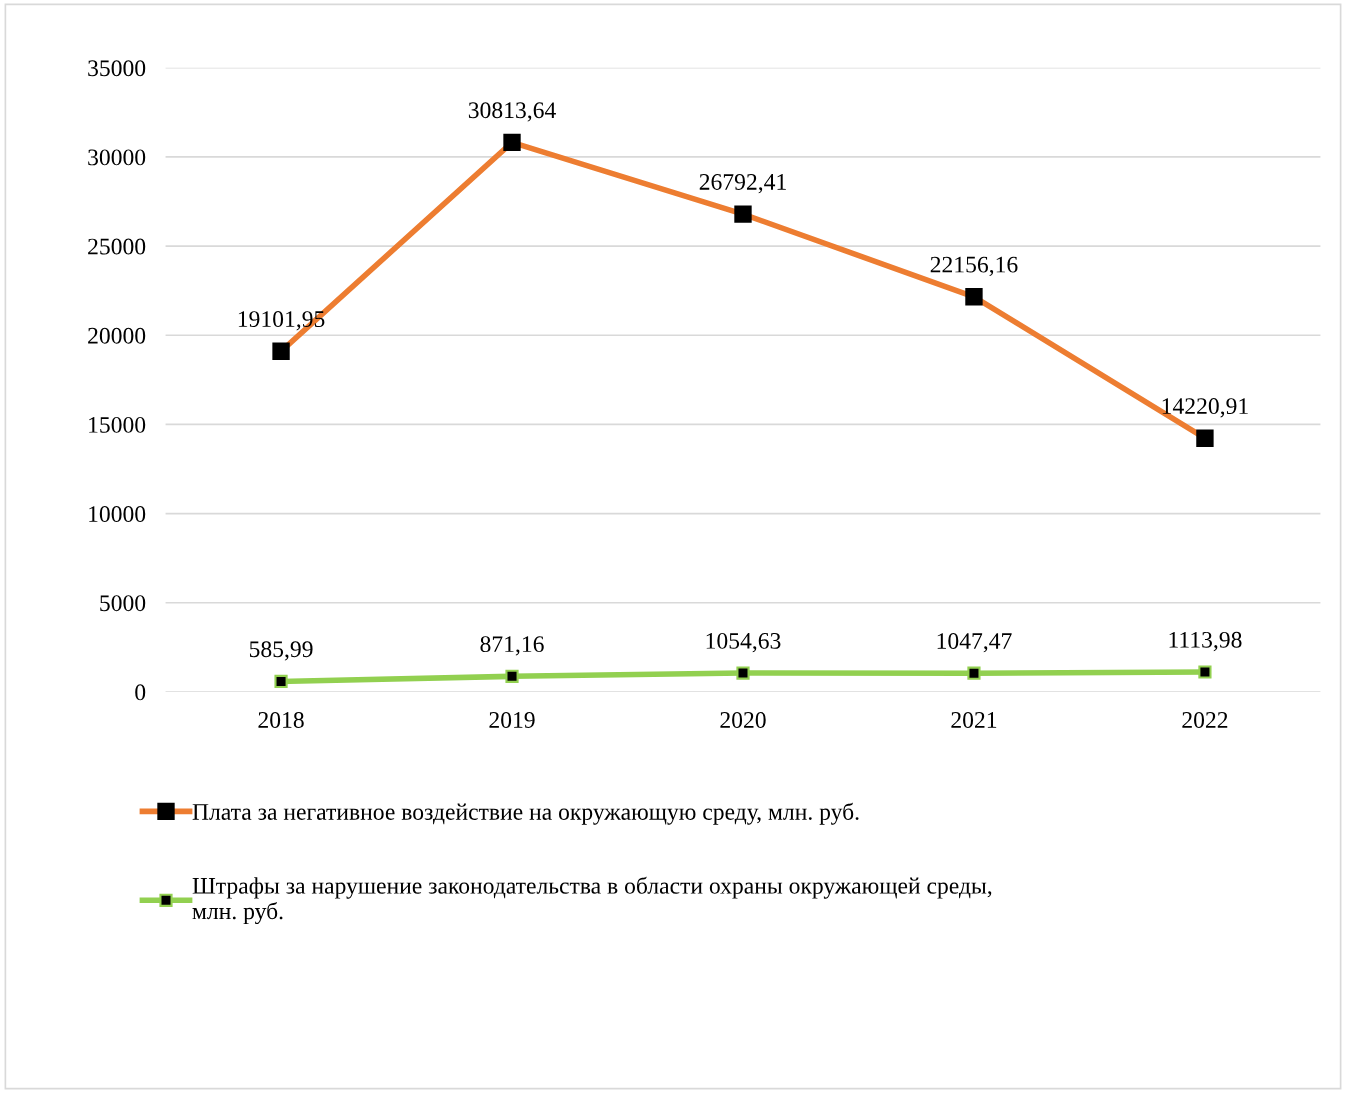 The height and width of the screenshot is (1093, 1346). What do you see at coordinates (281, 720) in the screenshot?
I see `x-tick-label: 2018` at bounding box center [281, 720].